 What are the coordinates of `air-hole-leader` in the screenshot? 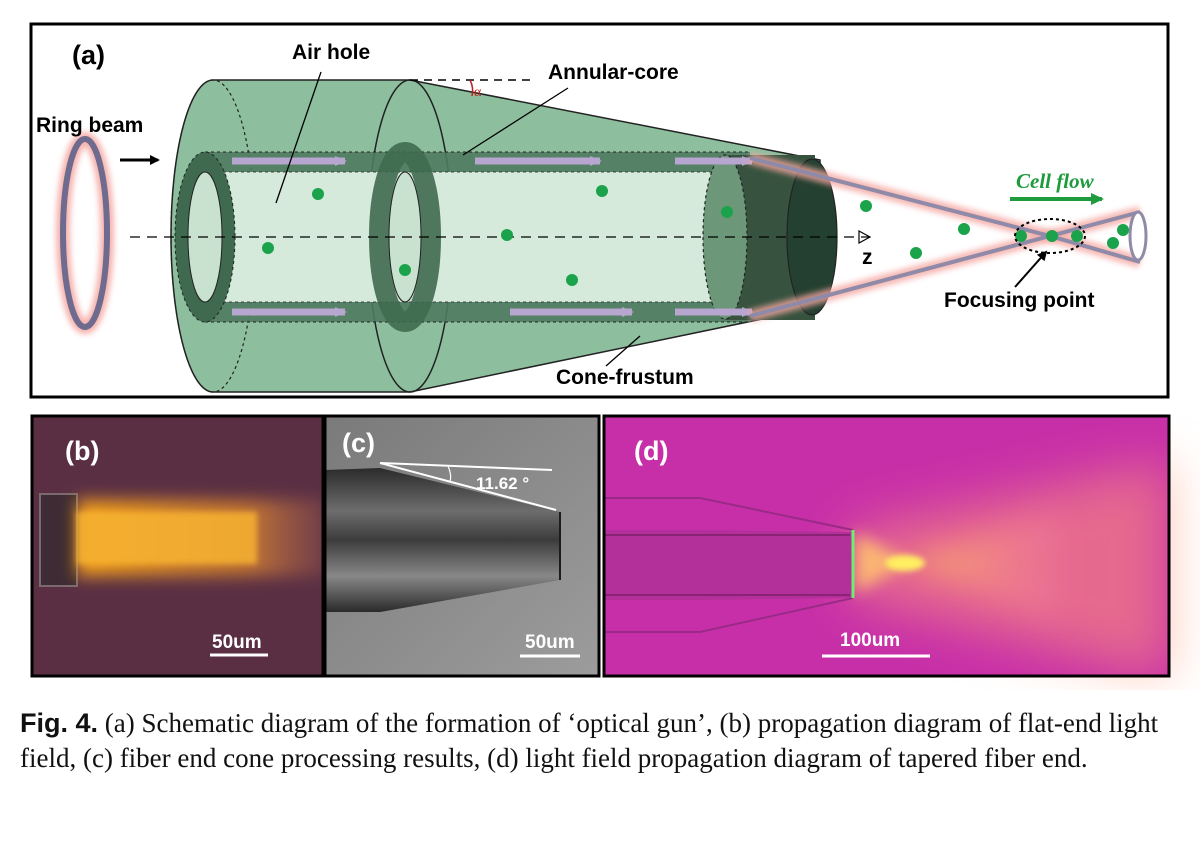 It's located at (298, 137).